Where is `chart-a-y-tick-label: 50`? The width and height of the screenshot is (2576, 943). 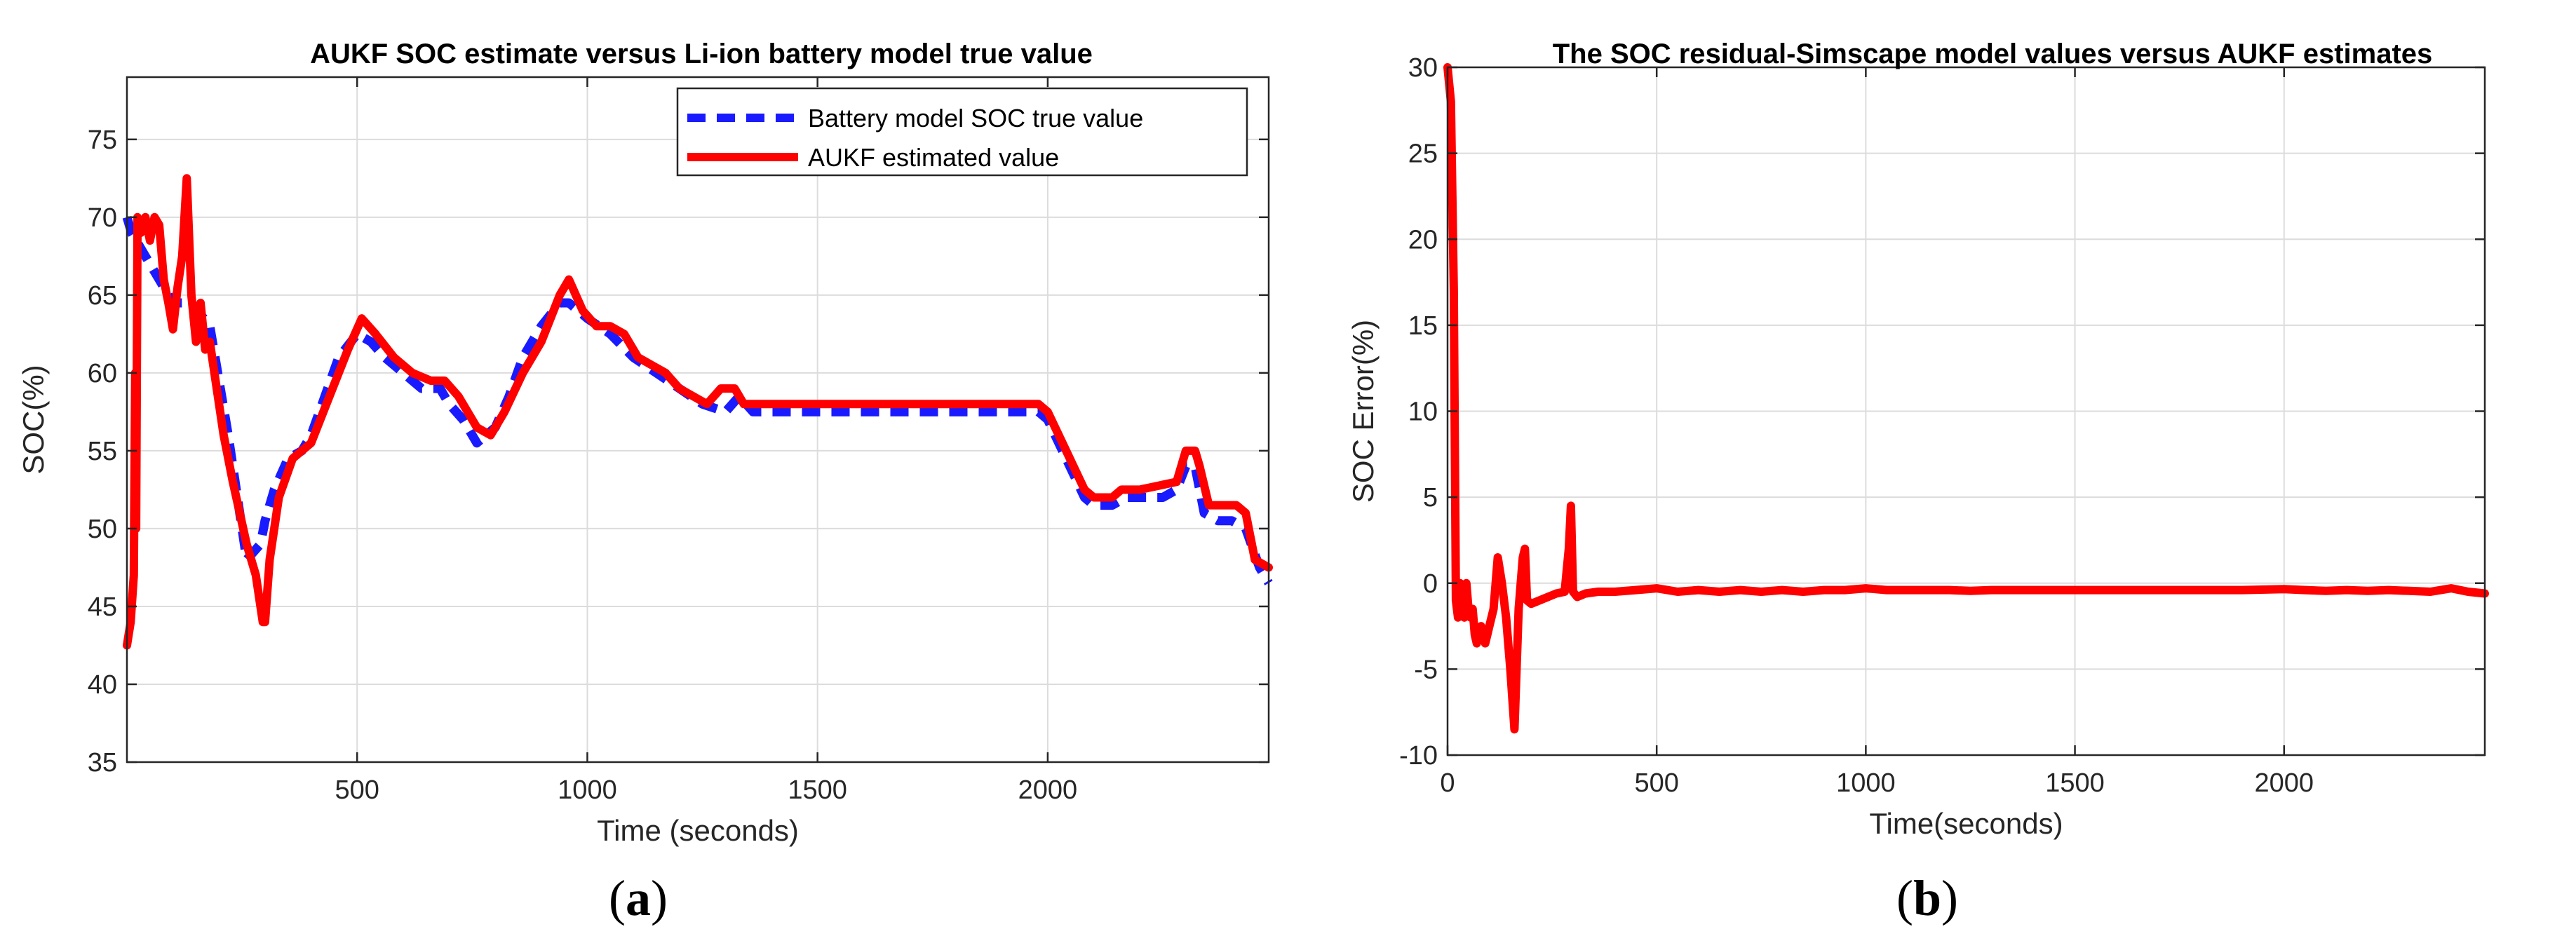 chart-a-y-tick-label: 50 is located at coordinates (102, 529).